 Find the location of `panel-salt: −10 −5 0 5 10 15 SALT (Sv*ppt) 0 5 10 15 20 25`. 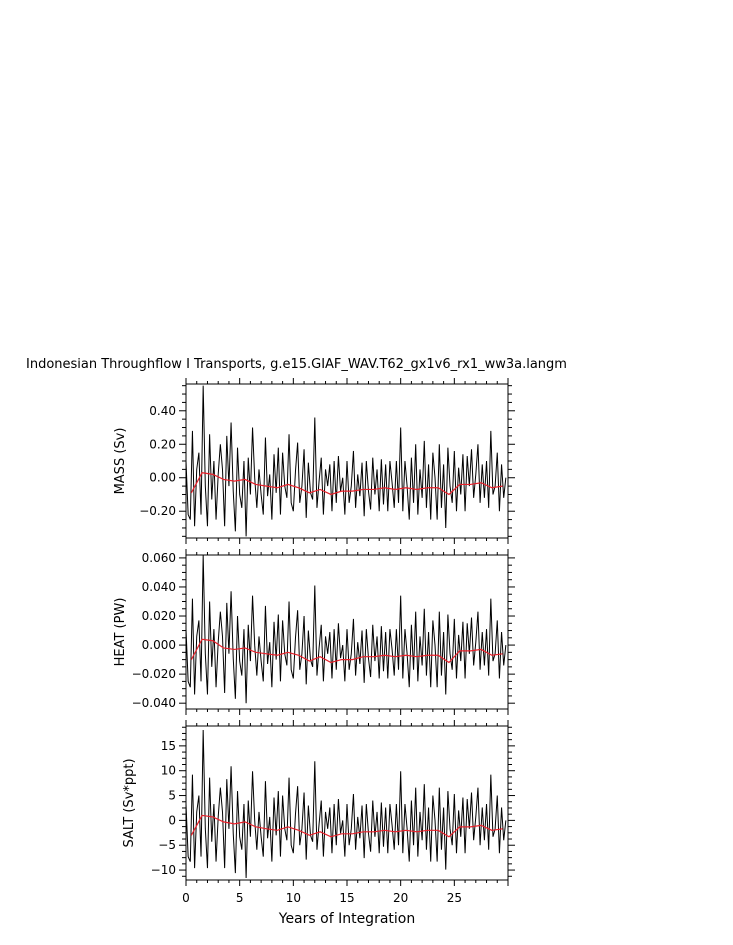

panel-salt: −10 −5 0 5 10 15 SALT (Sv*ppt) 0 5 10 15 20 25 is located at coordinates (318, 812).